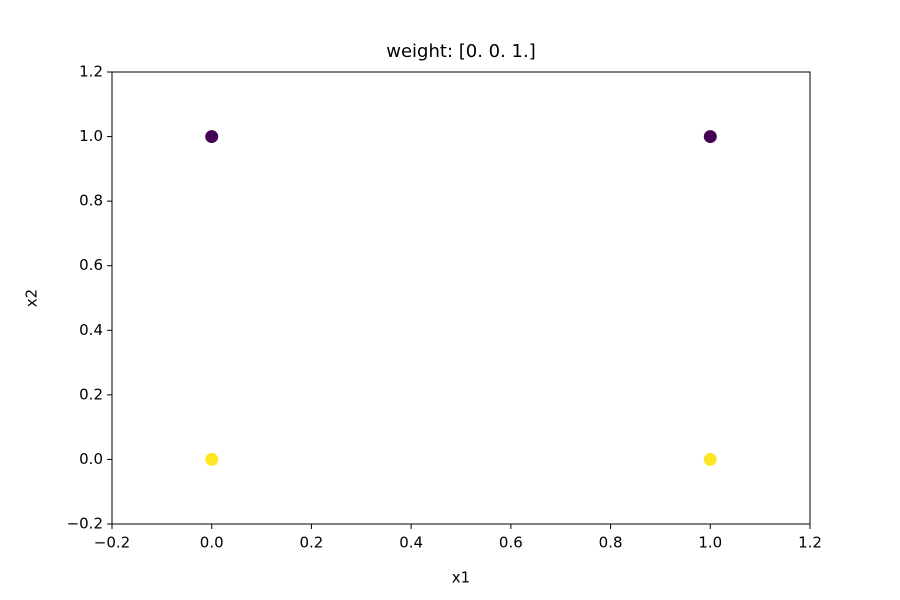 Image resolution: width=900 pixels, height=600 pixels. What do you see at coordinates (91, 394) in the screenshot?
I see `y-tick-label: 0.2` at bounding box center [91, 394].